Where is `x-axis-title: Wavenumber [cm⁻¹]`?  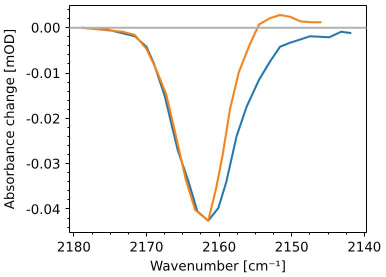
x-axis-title: Wavenumber [cm⁻¹] is located at coordinates (218, 267).